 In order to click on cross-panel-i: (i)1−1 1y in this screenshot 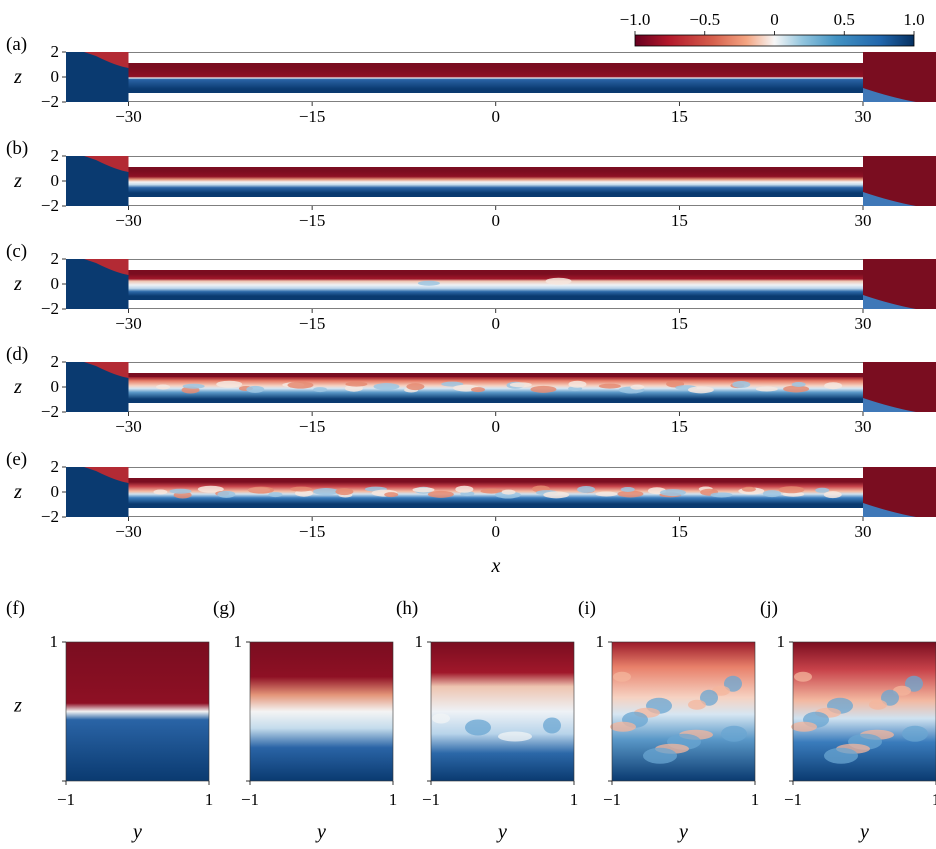, I will do `click(668, 720)`.